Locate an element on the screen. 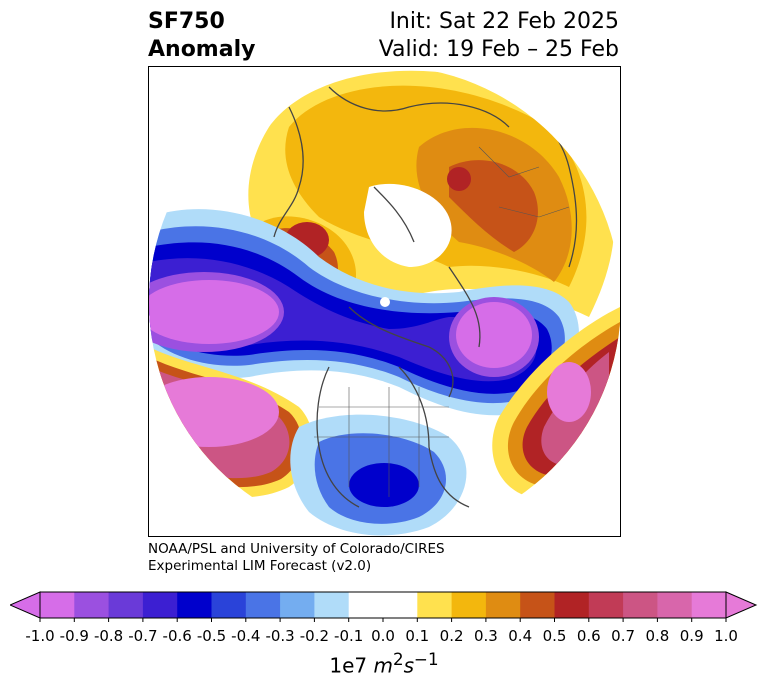  colorbar-tick-label: 0.9 is located at coordinates (691, 636).